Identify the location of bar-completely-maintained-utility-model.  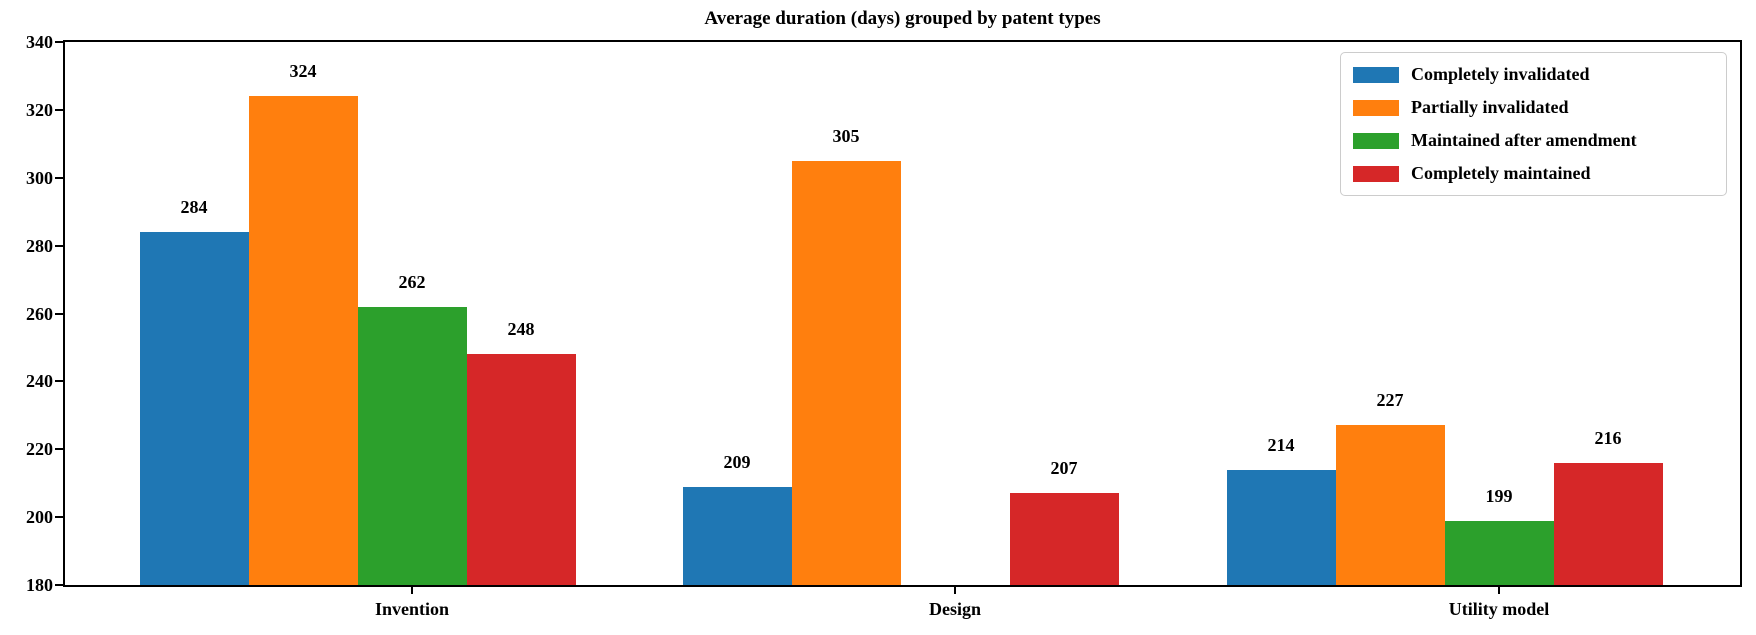
(1608, 523).